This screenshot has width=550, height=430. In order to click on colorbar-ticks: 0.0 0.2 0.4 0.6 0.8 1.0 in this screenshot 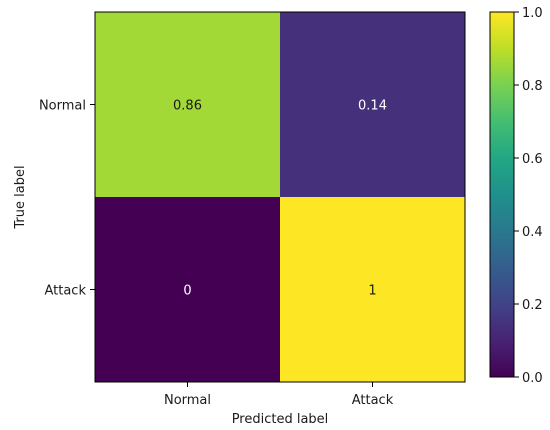, I will do `click(528, 196)`.